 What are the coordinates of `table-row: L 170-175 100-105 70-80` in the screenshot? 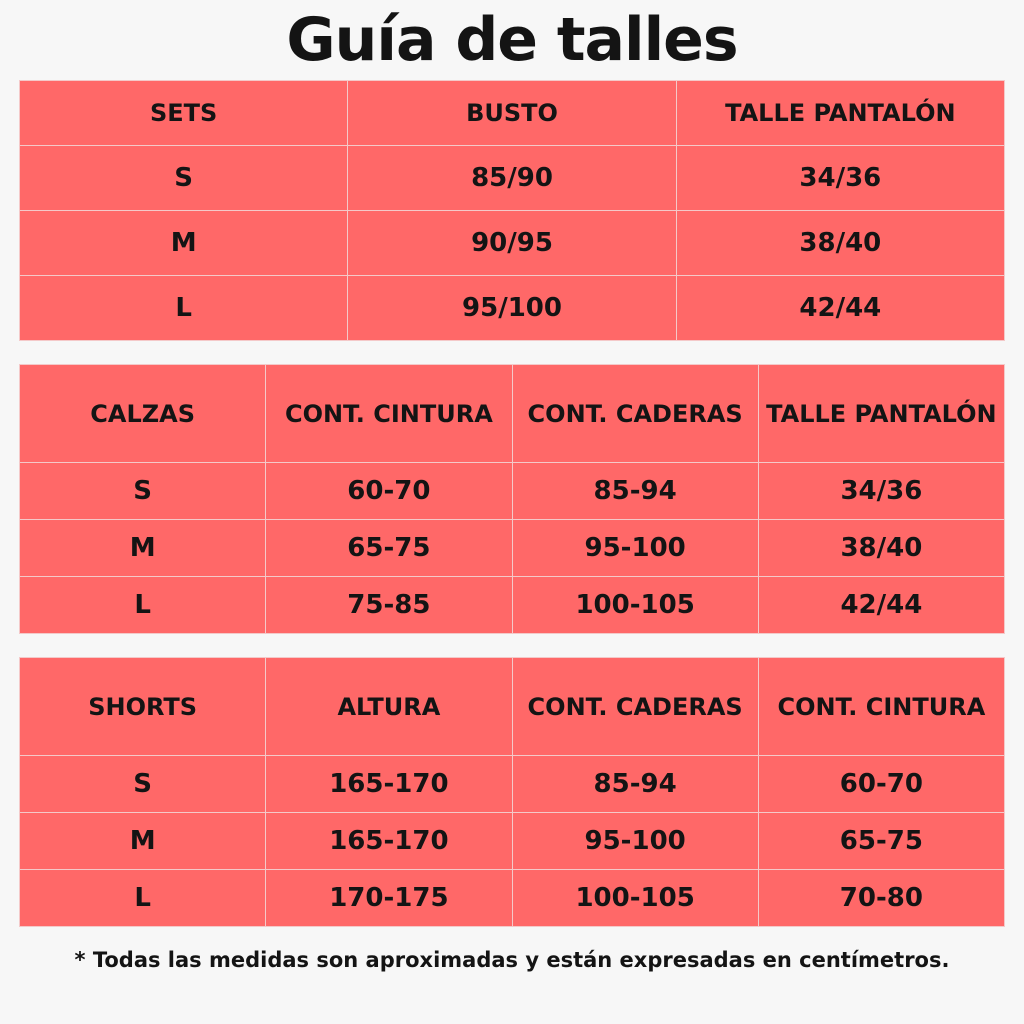 It's located at (512, 898).